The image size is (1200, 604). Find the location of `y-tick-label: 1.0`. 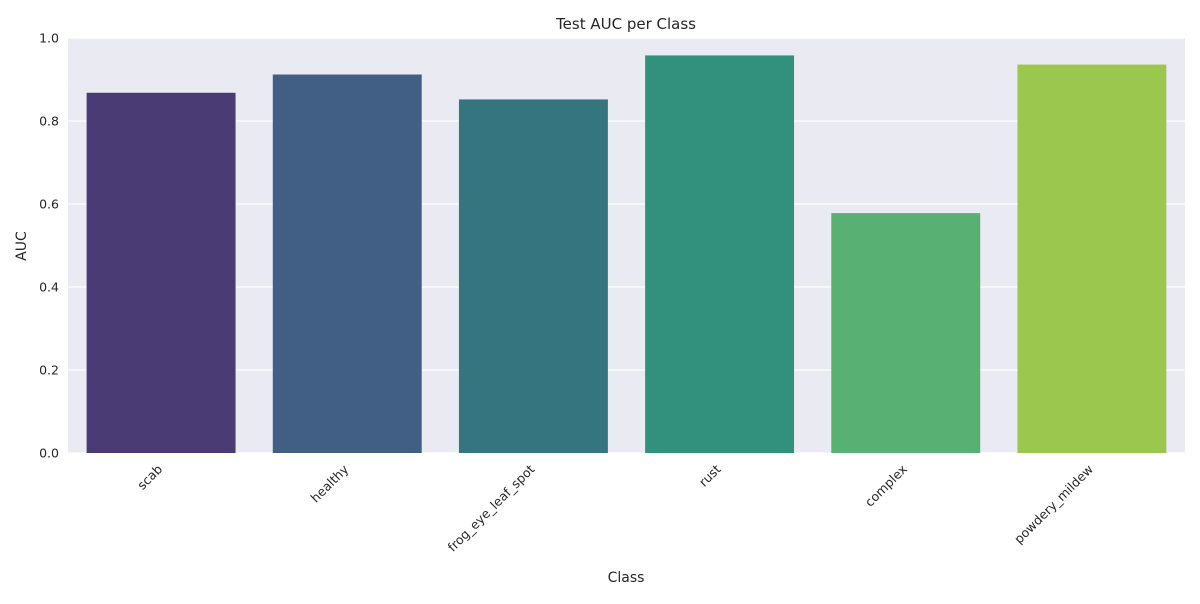

y-tick-label: 1.0 is located at coordinates (49, 38).